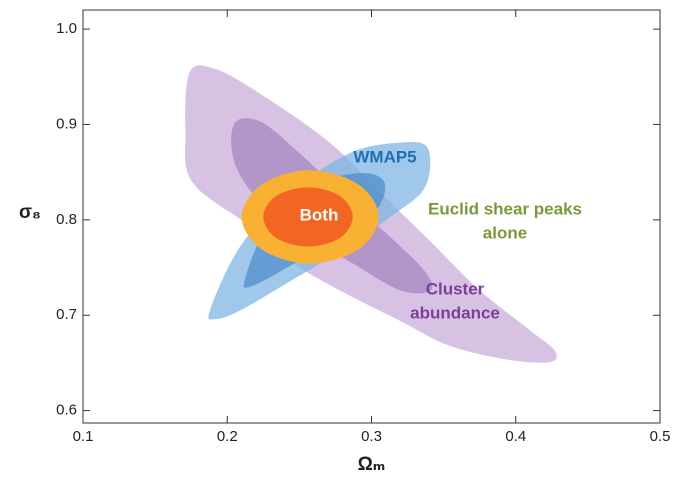  What do you see at coordinates (384, 156) in the screenshot?
I see `annotation: WMAP5` at bounding box center [384, 156].